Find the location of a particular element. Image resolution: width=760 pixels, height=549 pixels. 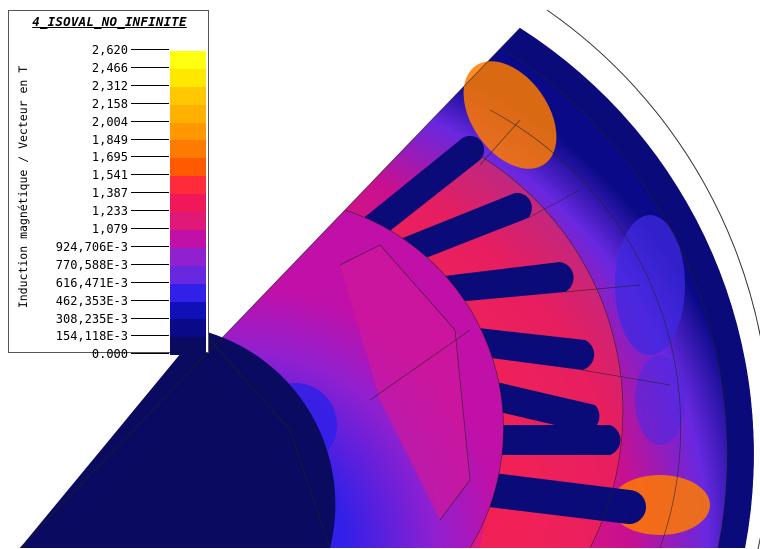

legend-row: 2,620 is located at coordinates (109, 50).